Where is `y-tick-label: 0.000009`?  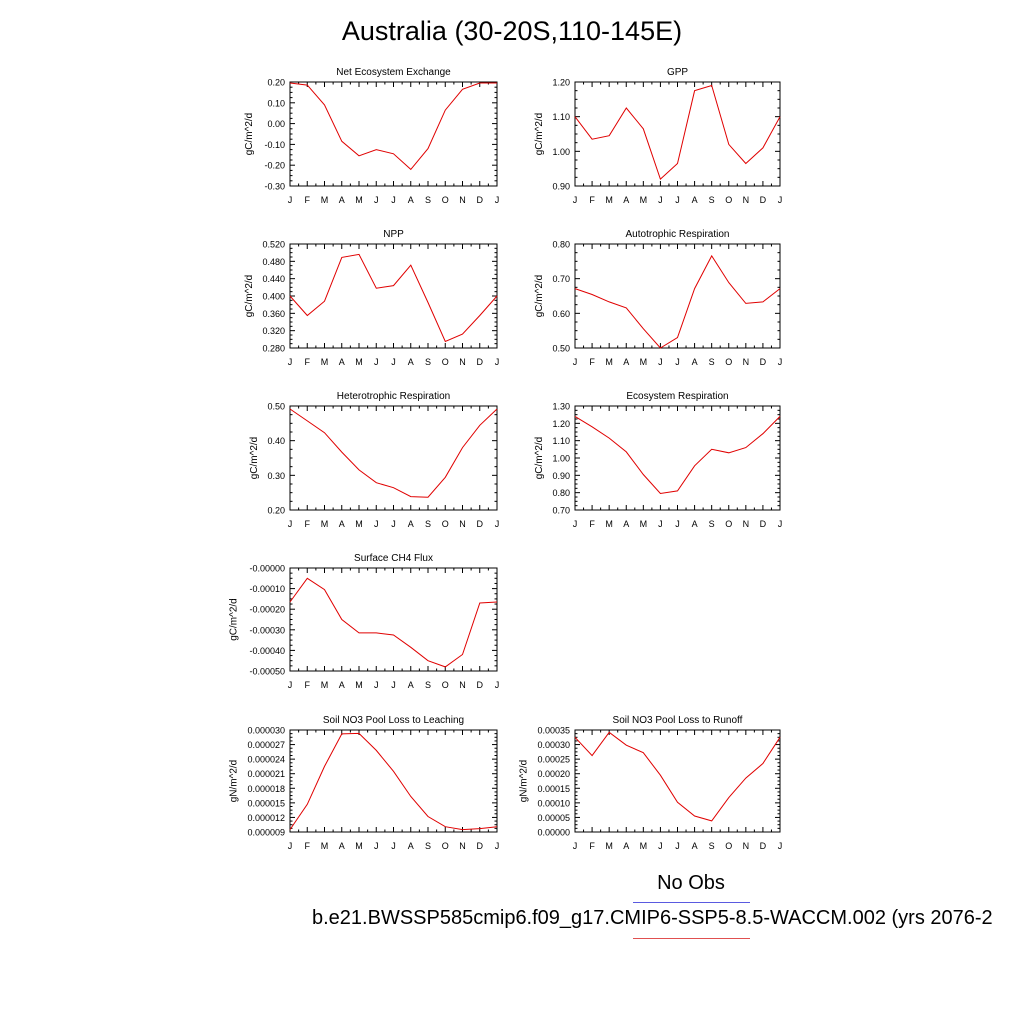 y-tick-label: 0.000009 is located at coordinates (266, 833).